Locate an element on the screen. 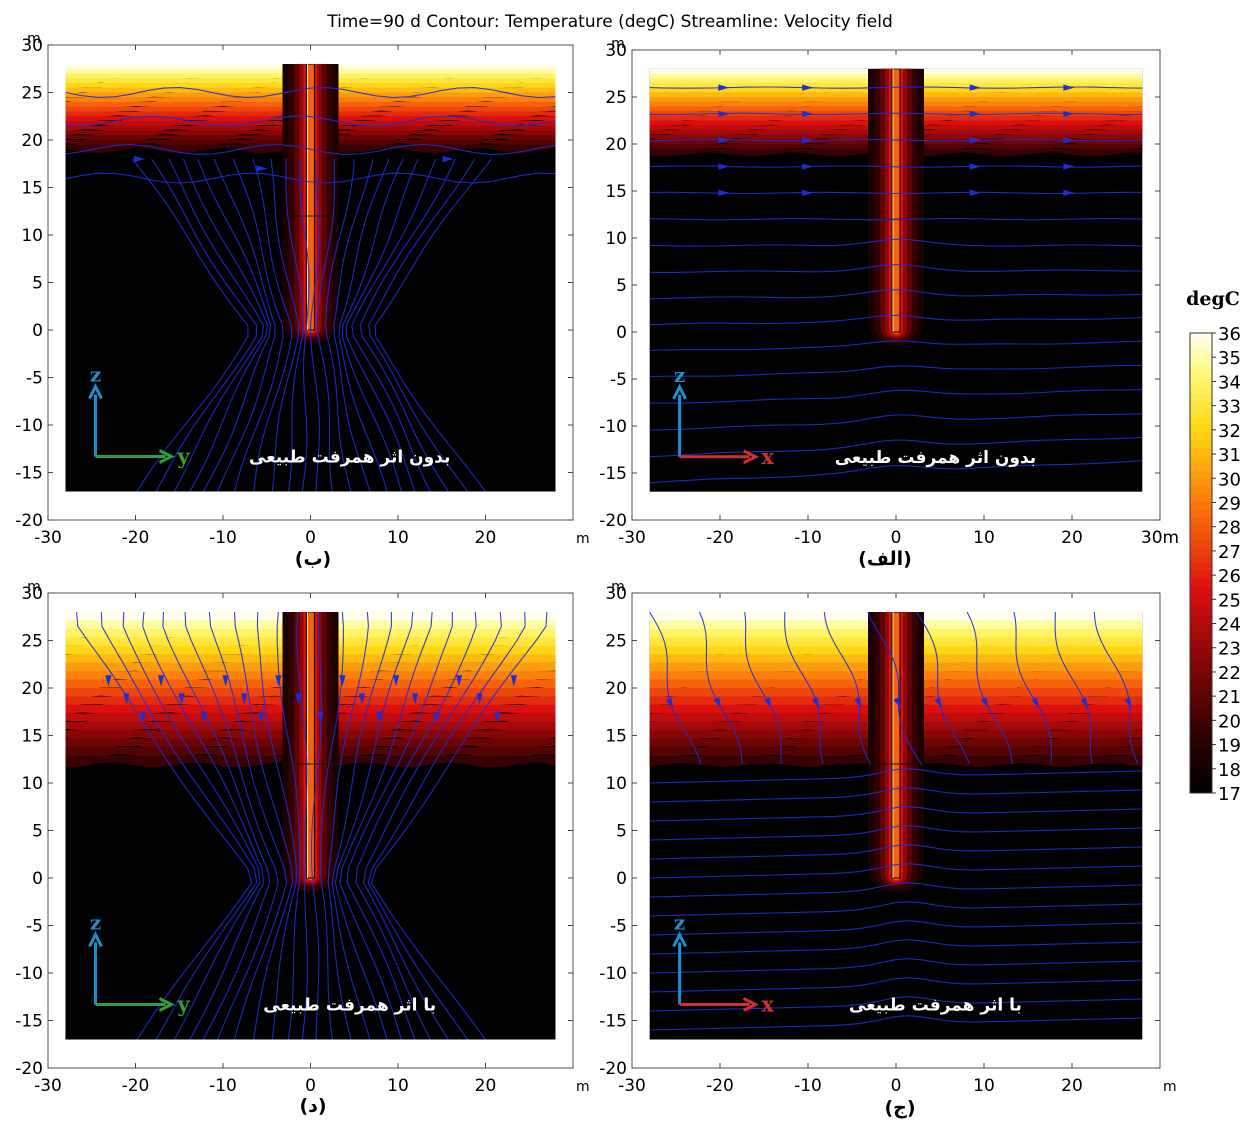  axis-arrowhead-horizontal is located at coordinates (750, 1004).